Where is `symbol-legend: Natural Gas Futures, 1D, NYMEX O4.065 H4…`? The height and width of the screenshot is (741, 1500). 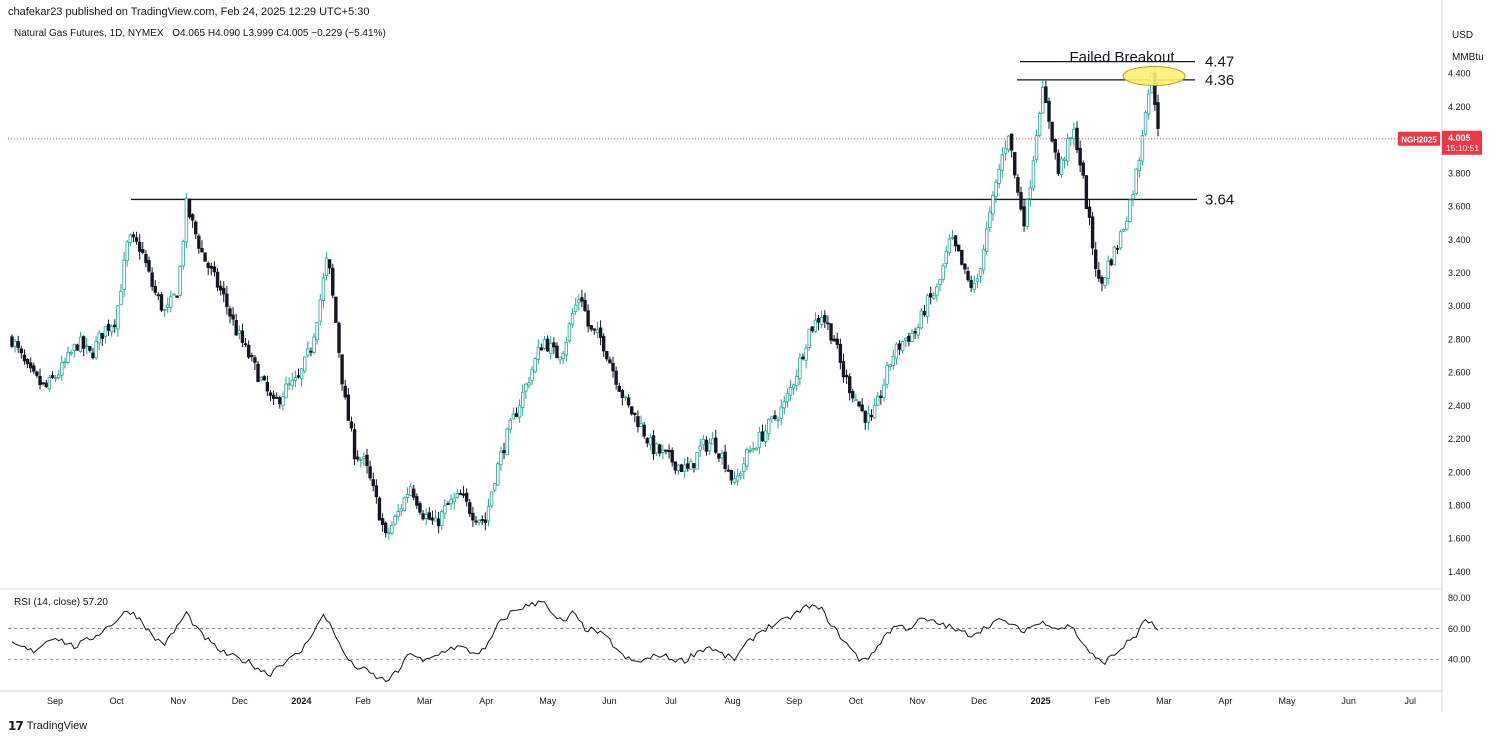 symbol-legend: Natural Gas Futures, 1D, NYMEX O4.065 H4… is located at coordinates (200, 33).